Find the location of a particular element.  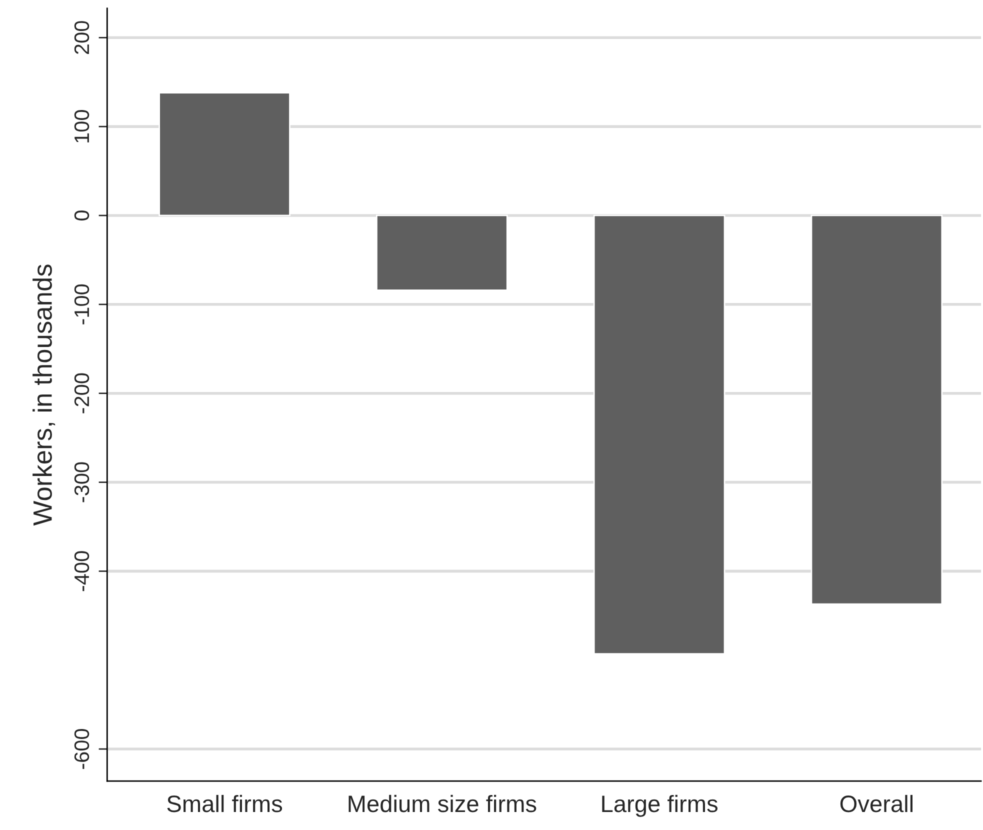

x-tick-label: Large firms is located at coordinates (660, 805).